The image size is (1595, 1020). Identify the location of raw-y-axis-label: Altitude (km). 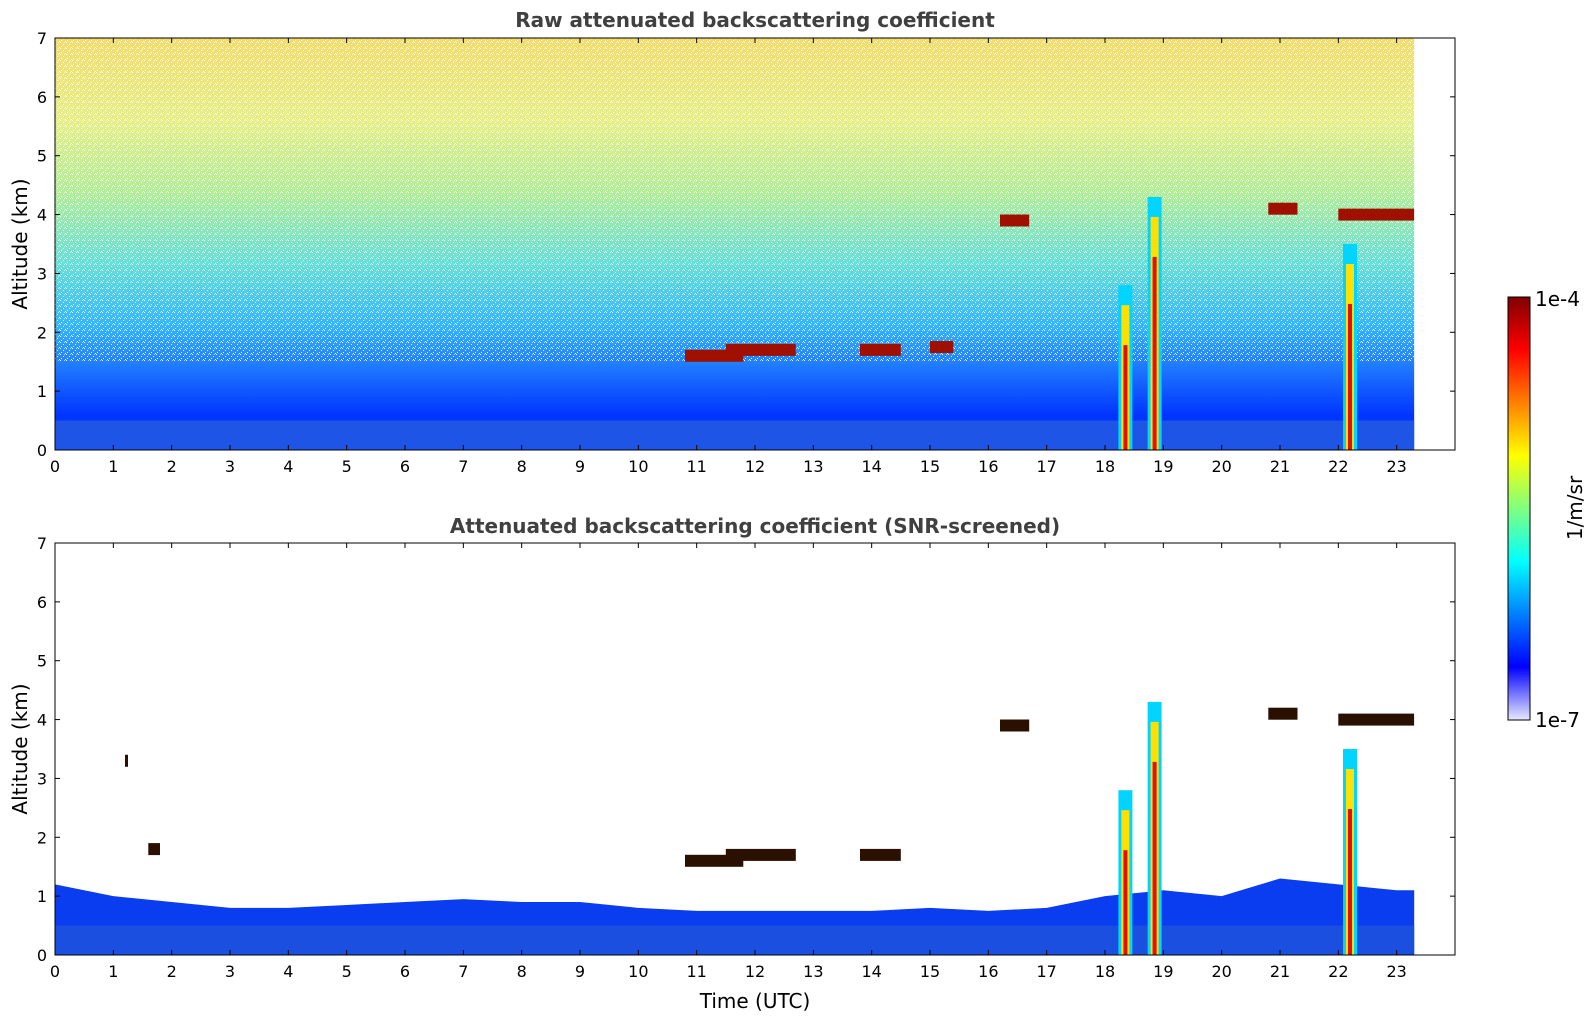
(20, 243).